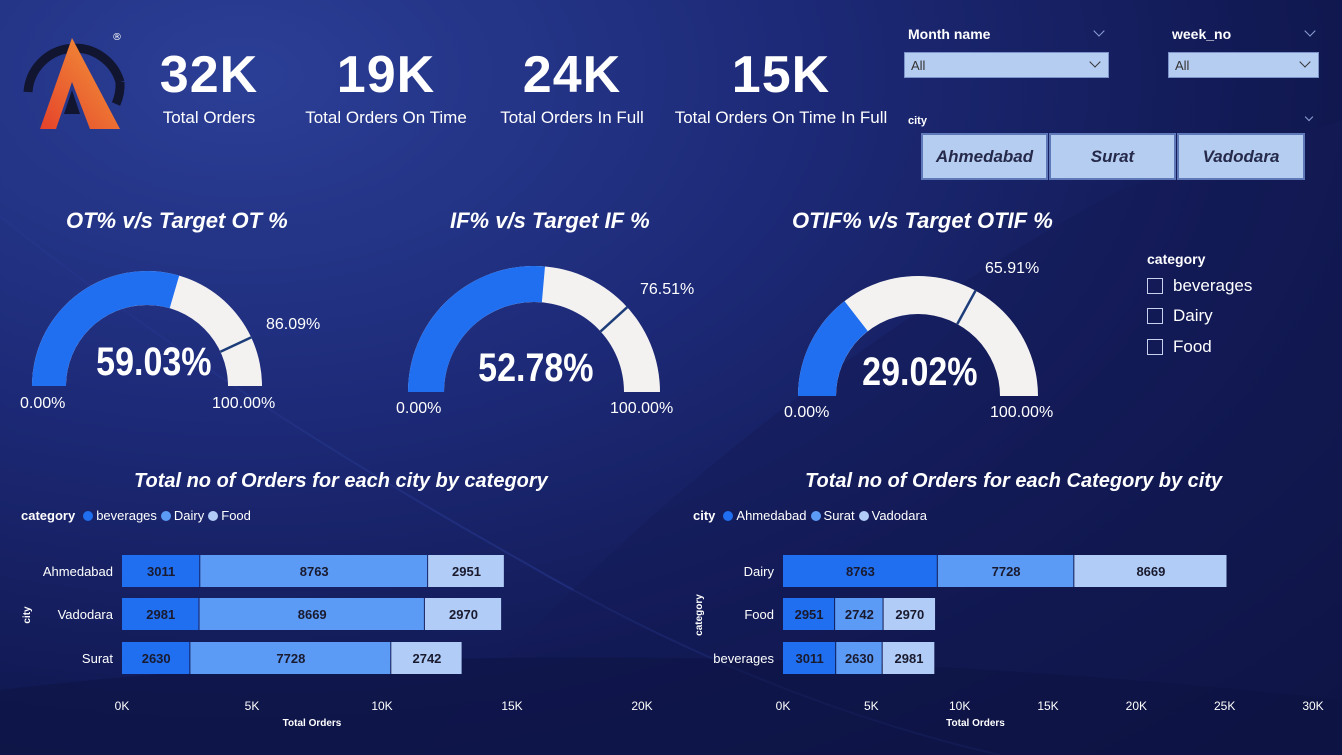 Image resolution: width=1342 pixels, height=755 pixels. I want to click on kpi-total-orders-in-full: 24K Total Orders In Full, so click(572, 86).